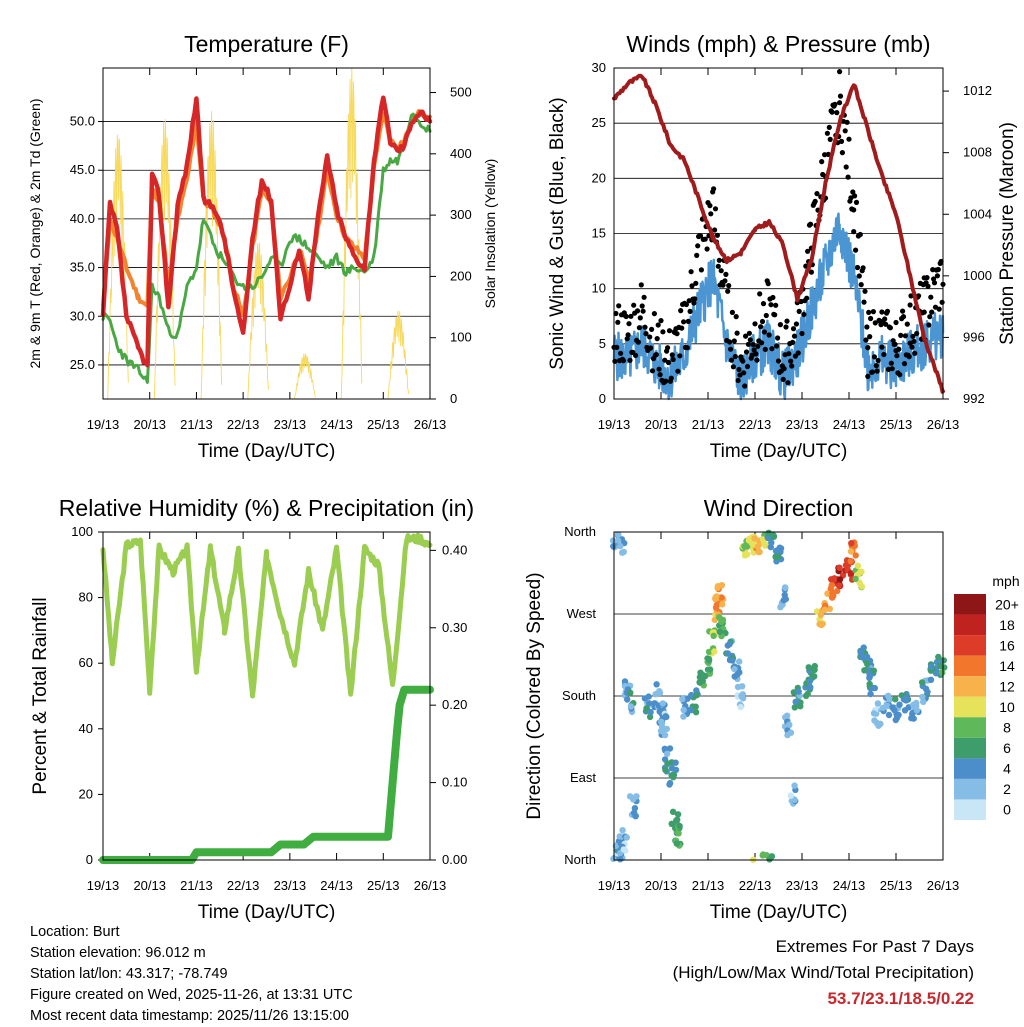  What do you see at coordinates (82, 218) in the screenshot?
I see `temperature-y-tick-label: 40.0` at bounding box center [82, 218].